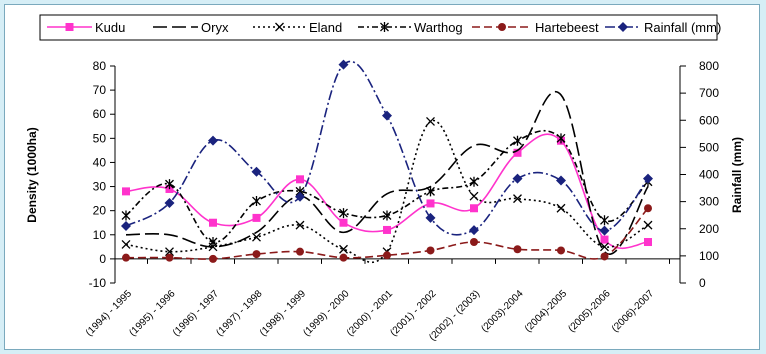 The width and height of the screenshot is (766, 354). I want to click on legend-label-eland: Eland, so click(325, 27).